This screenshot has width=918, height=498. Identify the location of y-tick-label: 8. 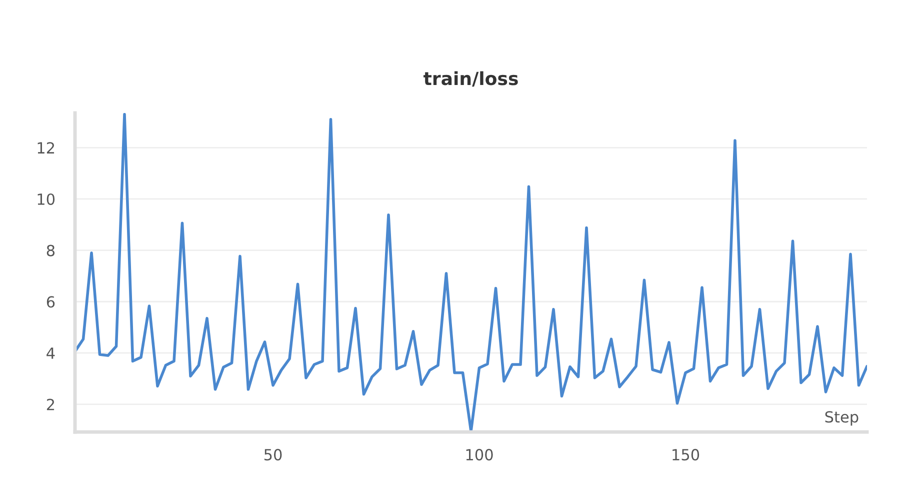
(50, 250).